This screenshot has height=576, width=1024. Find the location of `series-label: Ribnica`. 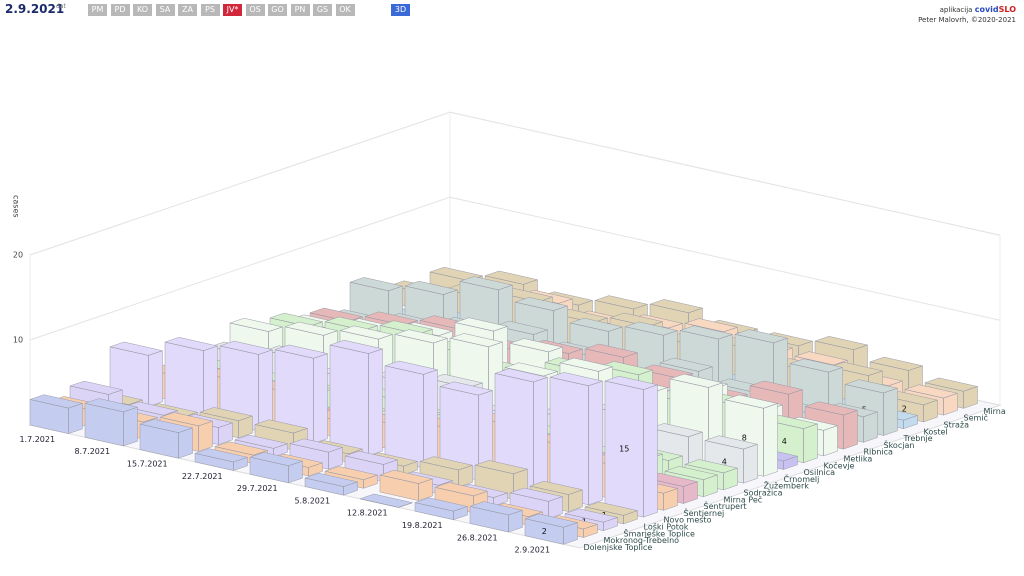

series-label: Ribnica is located at coordinates (879, 452).